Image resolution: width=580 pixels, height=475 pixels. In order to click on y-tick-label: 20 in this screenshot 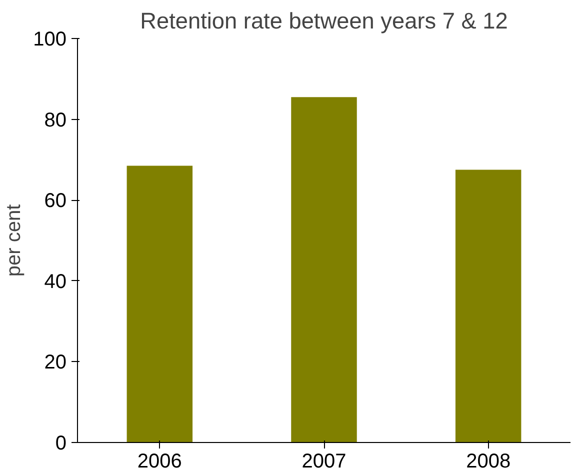, I will do `click(55, 363)`.